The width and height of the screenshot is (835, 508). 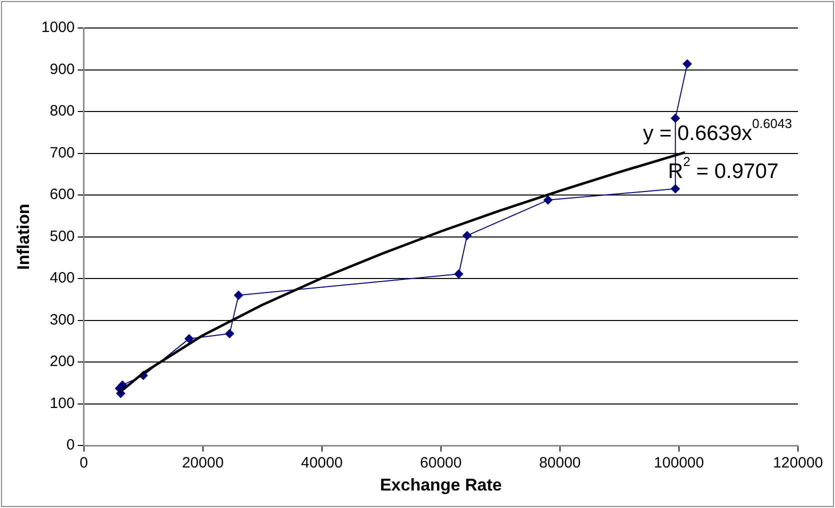 I want to click on x-tick-label: 20000, so click(x=203, y=463).